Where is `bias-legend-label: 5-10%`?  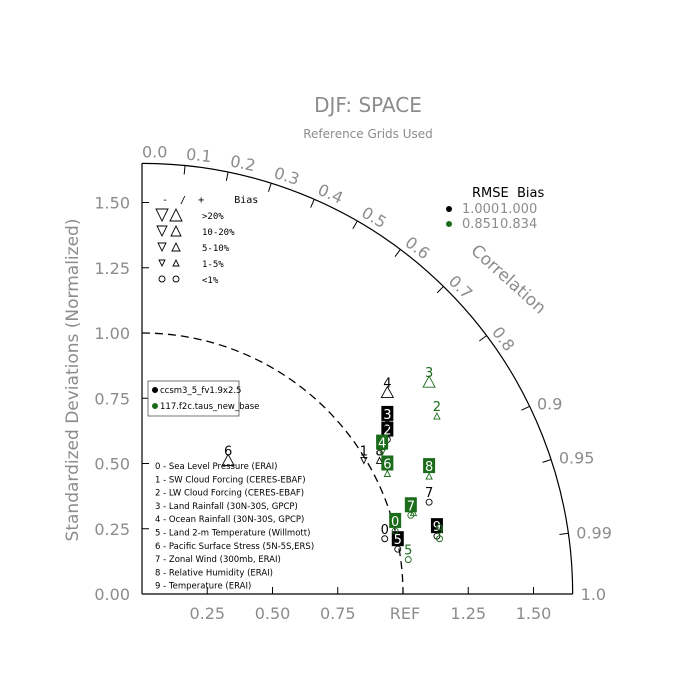
bias-legend-label: 5-10% is located at coordinates (216, 249).